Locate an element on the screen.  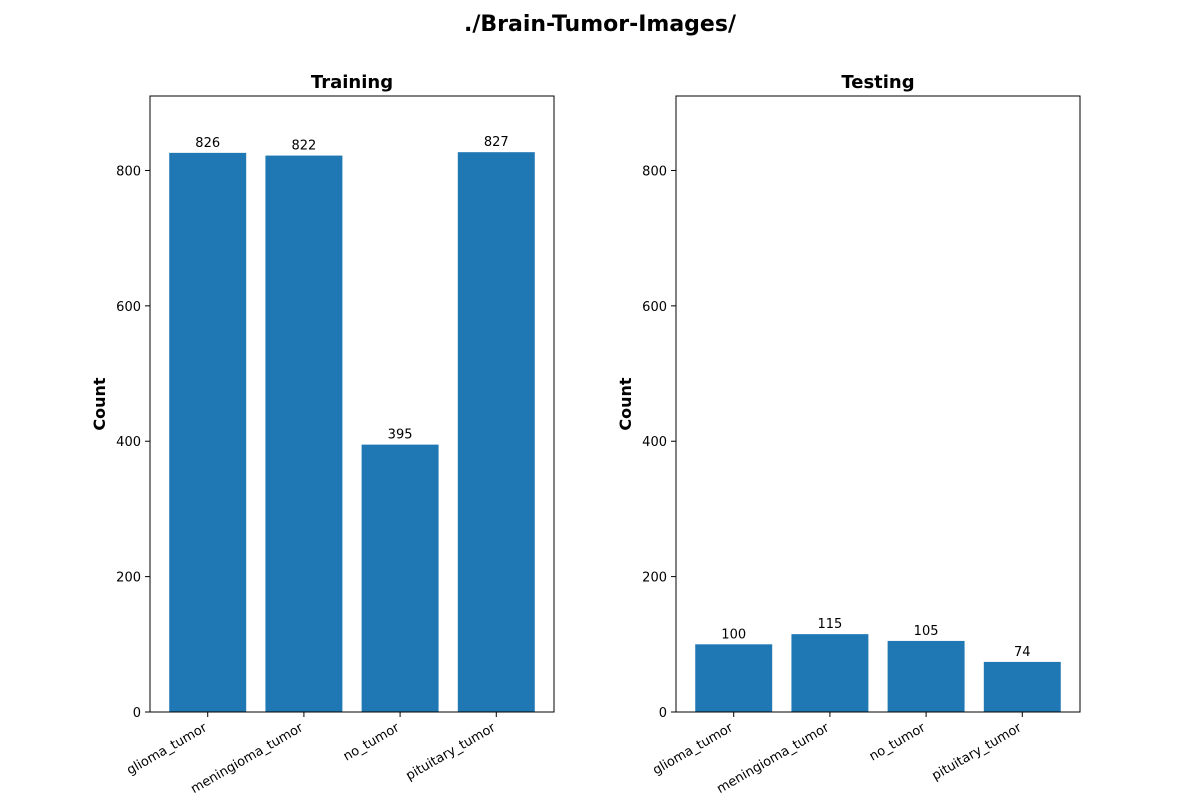
data-label-meningioma_tumor: 115 is located at coordinates (829, 624).